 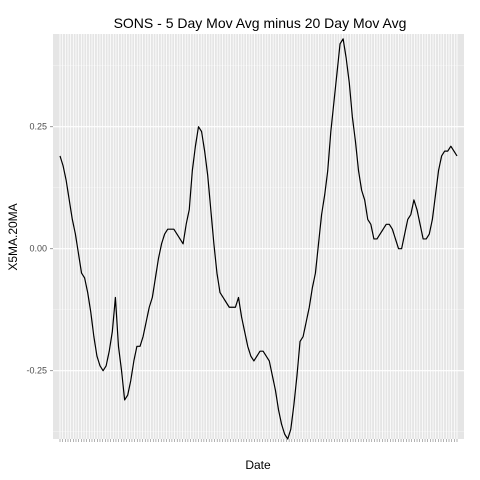 I want to click on y-tick-label: 0.00, so click(x=38, y=249).